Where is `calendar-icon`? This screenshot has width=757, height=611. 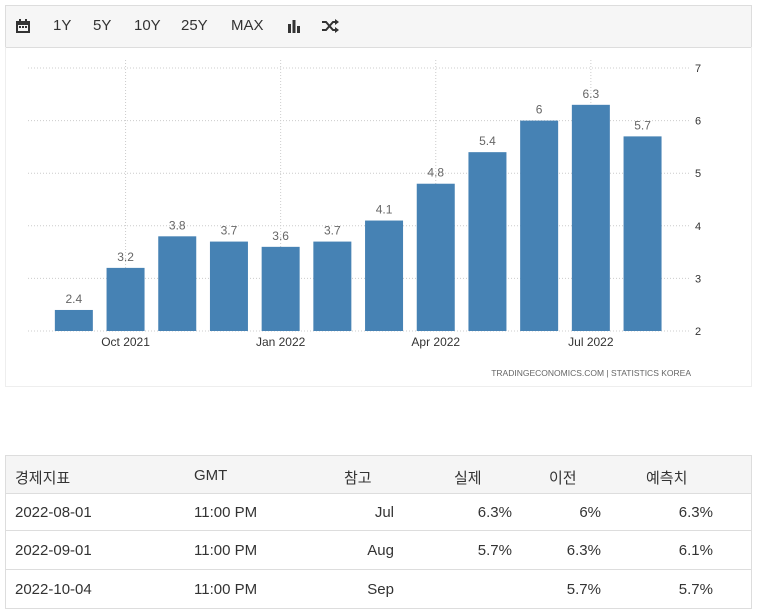 calendar-icon is located at coordinates (23, 26).